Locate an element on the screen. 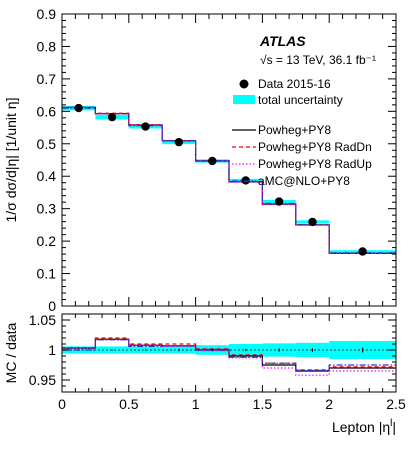 This screenshot has width=414, height=451. x-tick-label: 1 is located at coordinates (196, 404).